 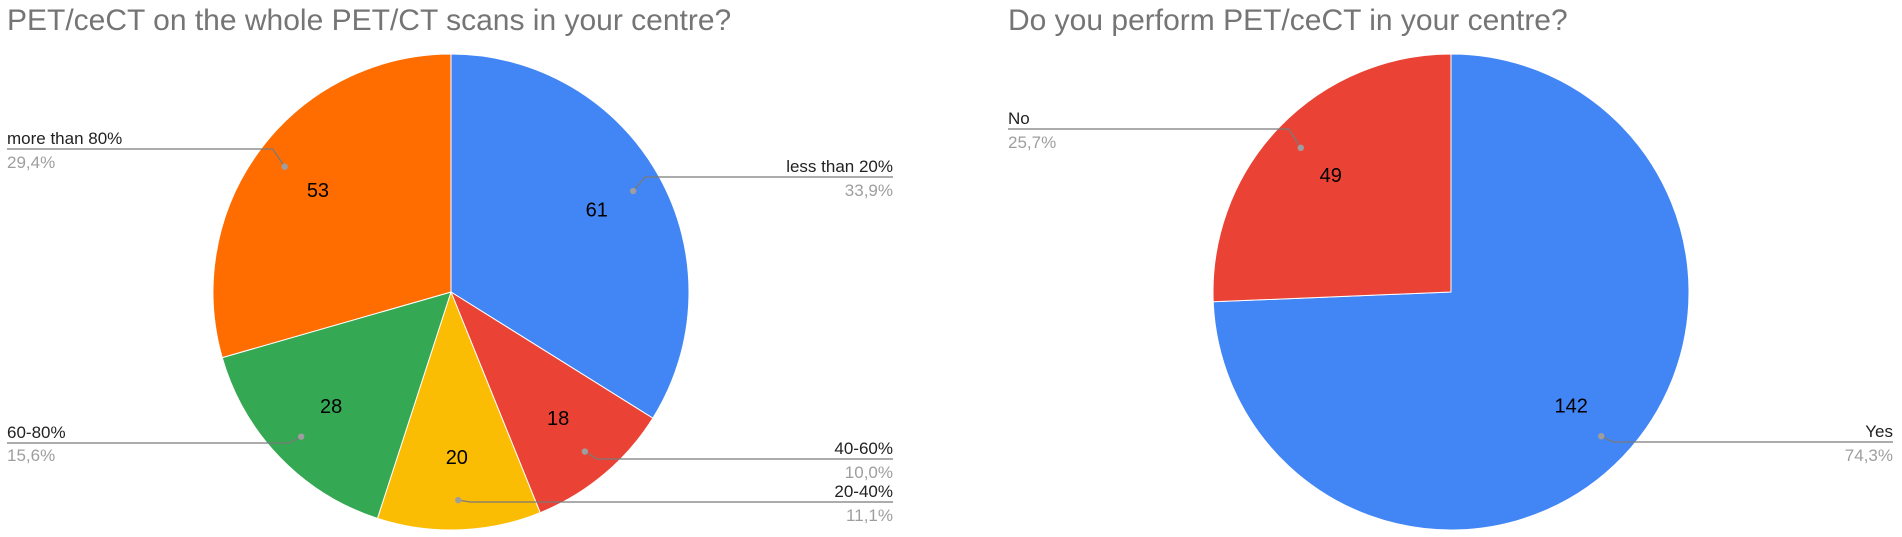 I want to click on slice-percent-label: 25,7%, so click(x=1032, y=142).